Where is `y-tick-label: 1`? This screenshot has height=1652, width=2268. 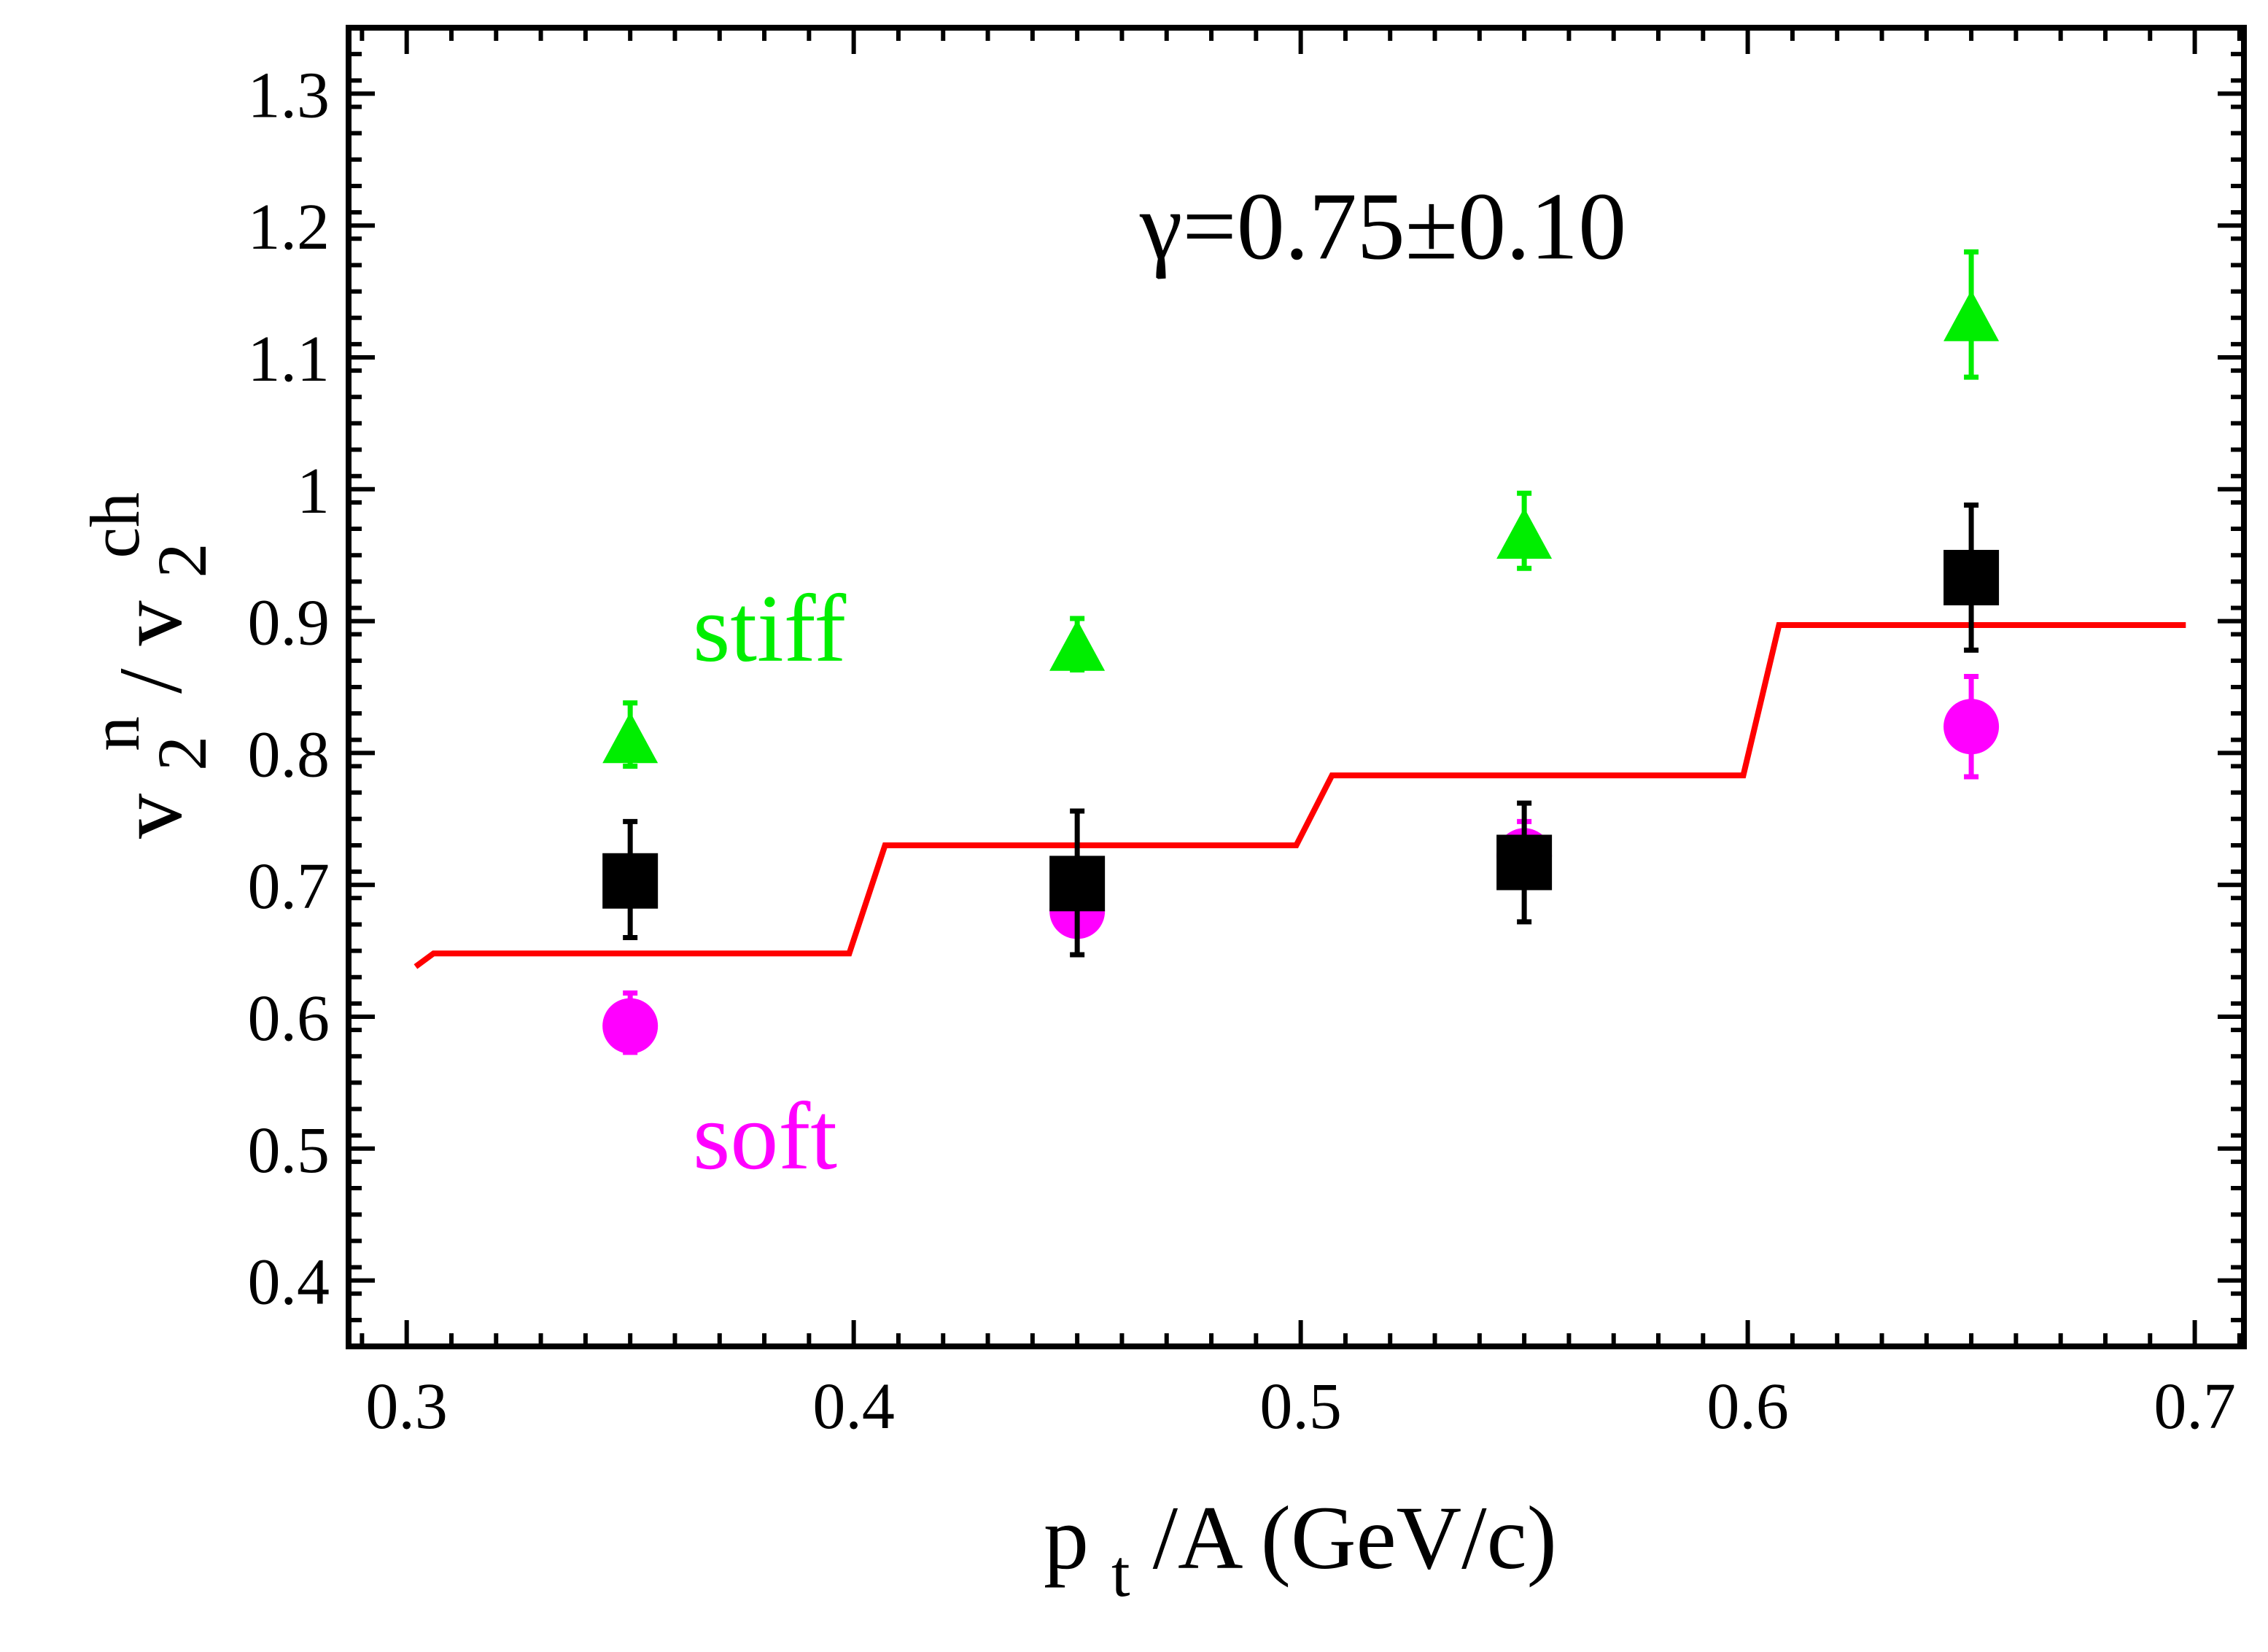 y-tick-label: 1 is located at coordinates (313, 491).